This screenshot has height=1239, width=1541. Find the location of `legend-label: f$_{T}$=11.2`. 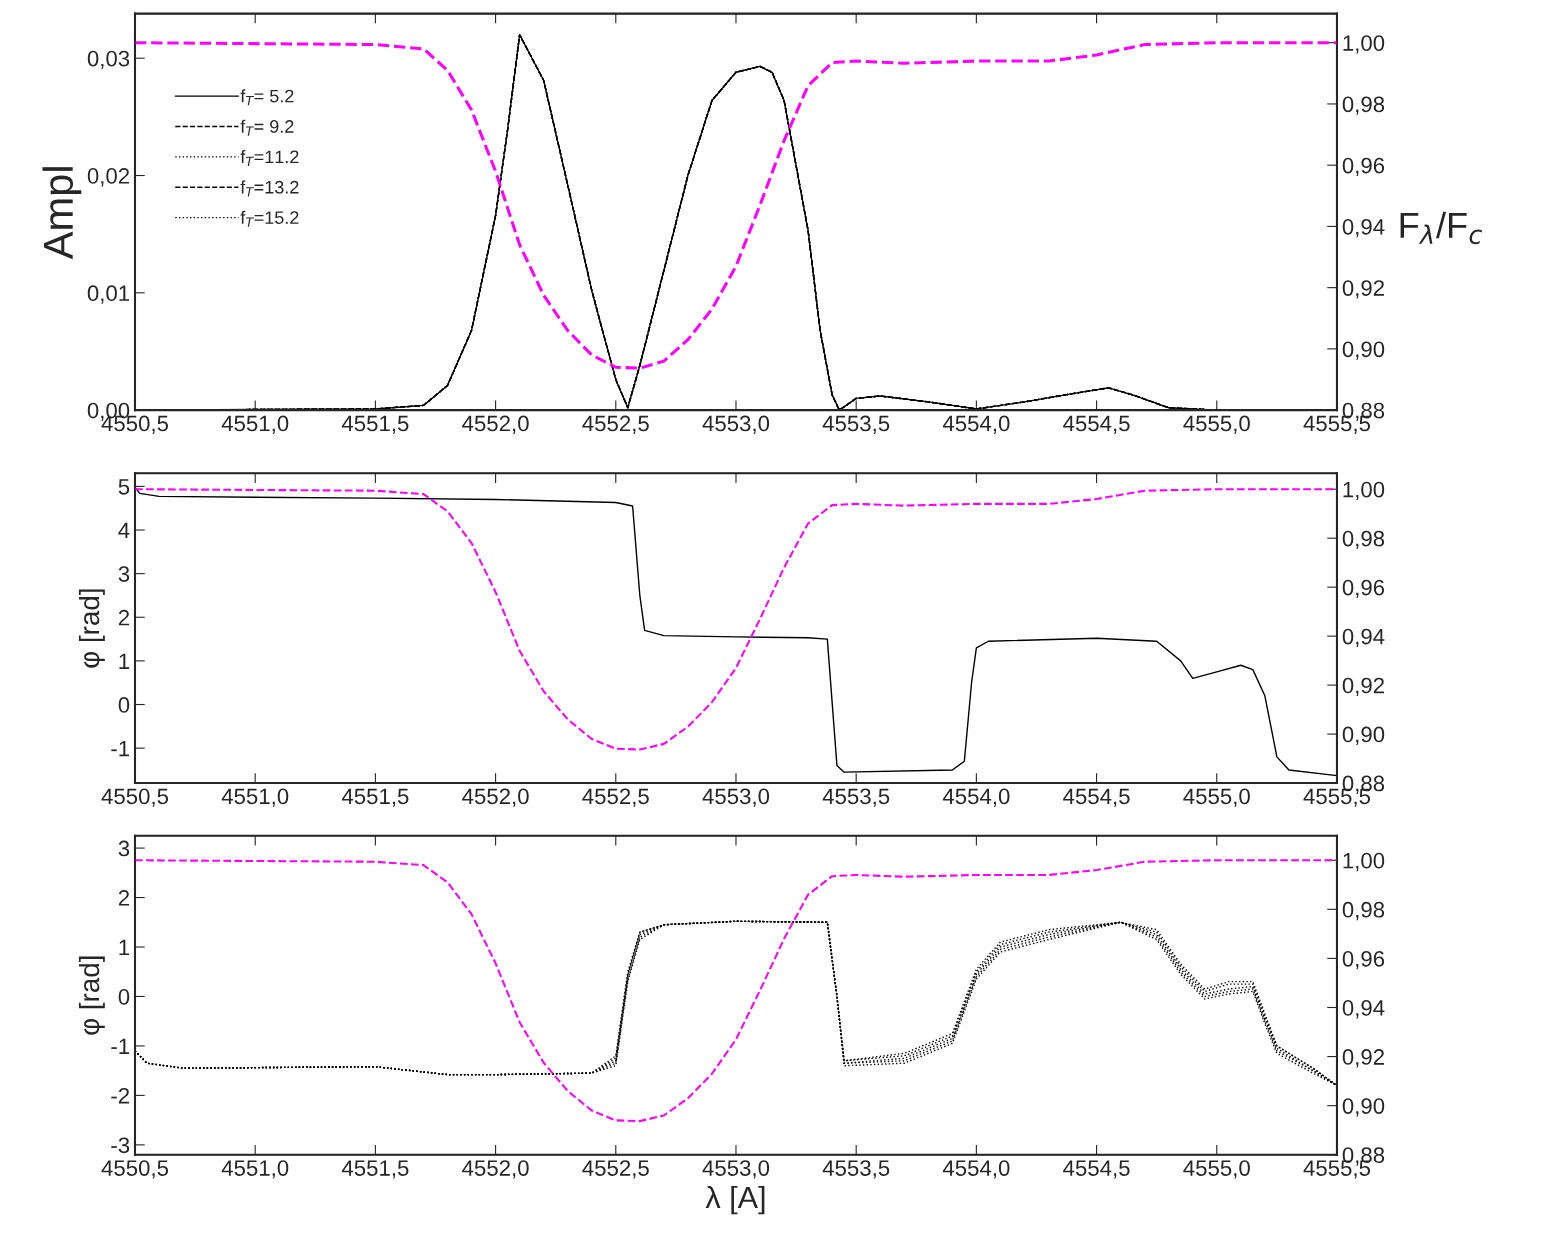

legend-label: f$_{T}$=11.2 is located at coordinates (269, 158).